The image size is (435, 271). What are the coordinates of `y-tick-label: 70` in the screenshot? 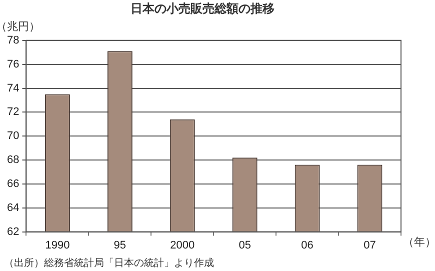 It's located at (13, 136).